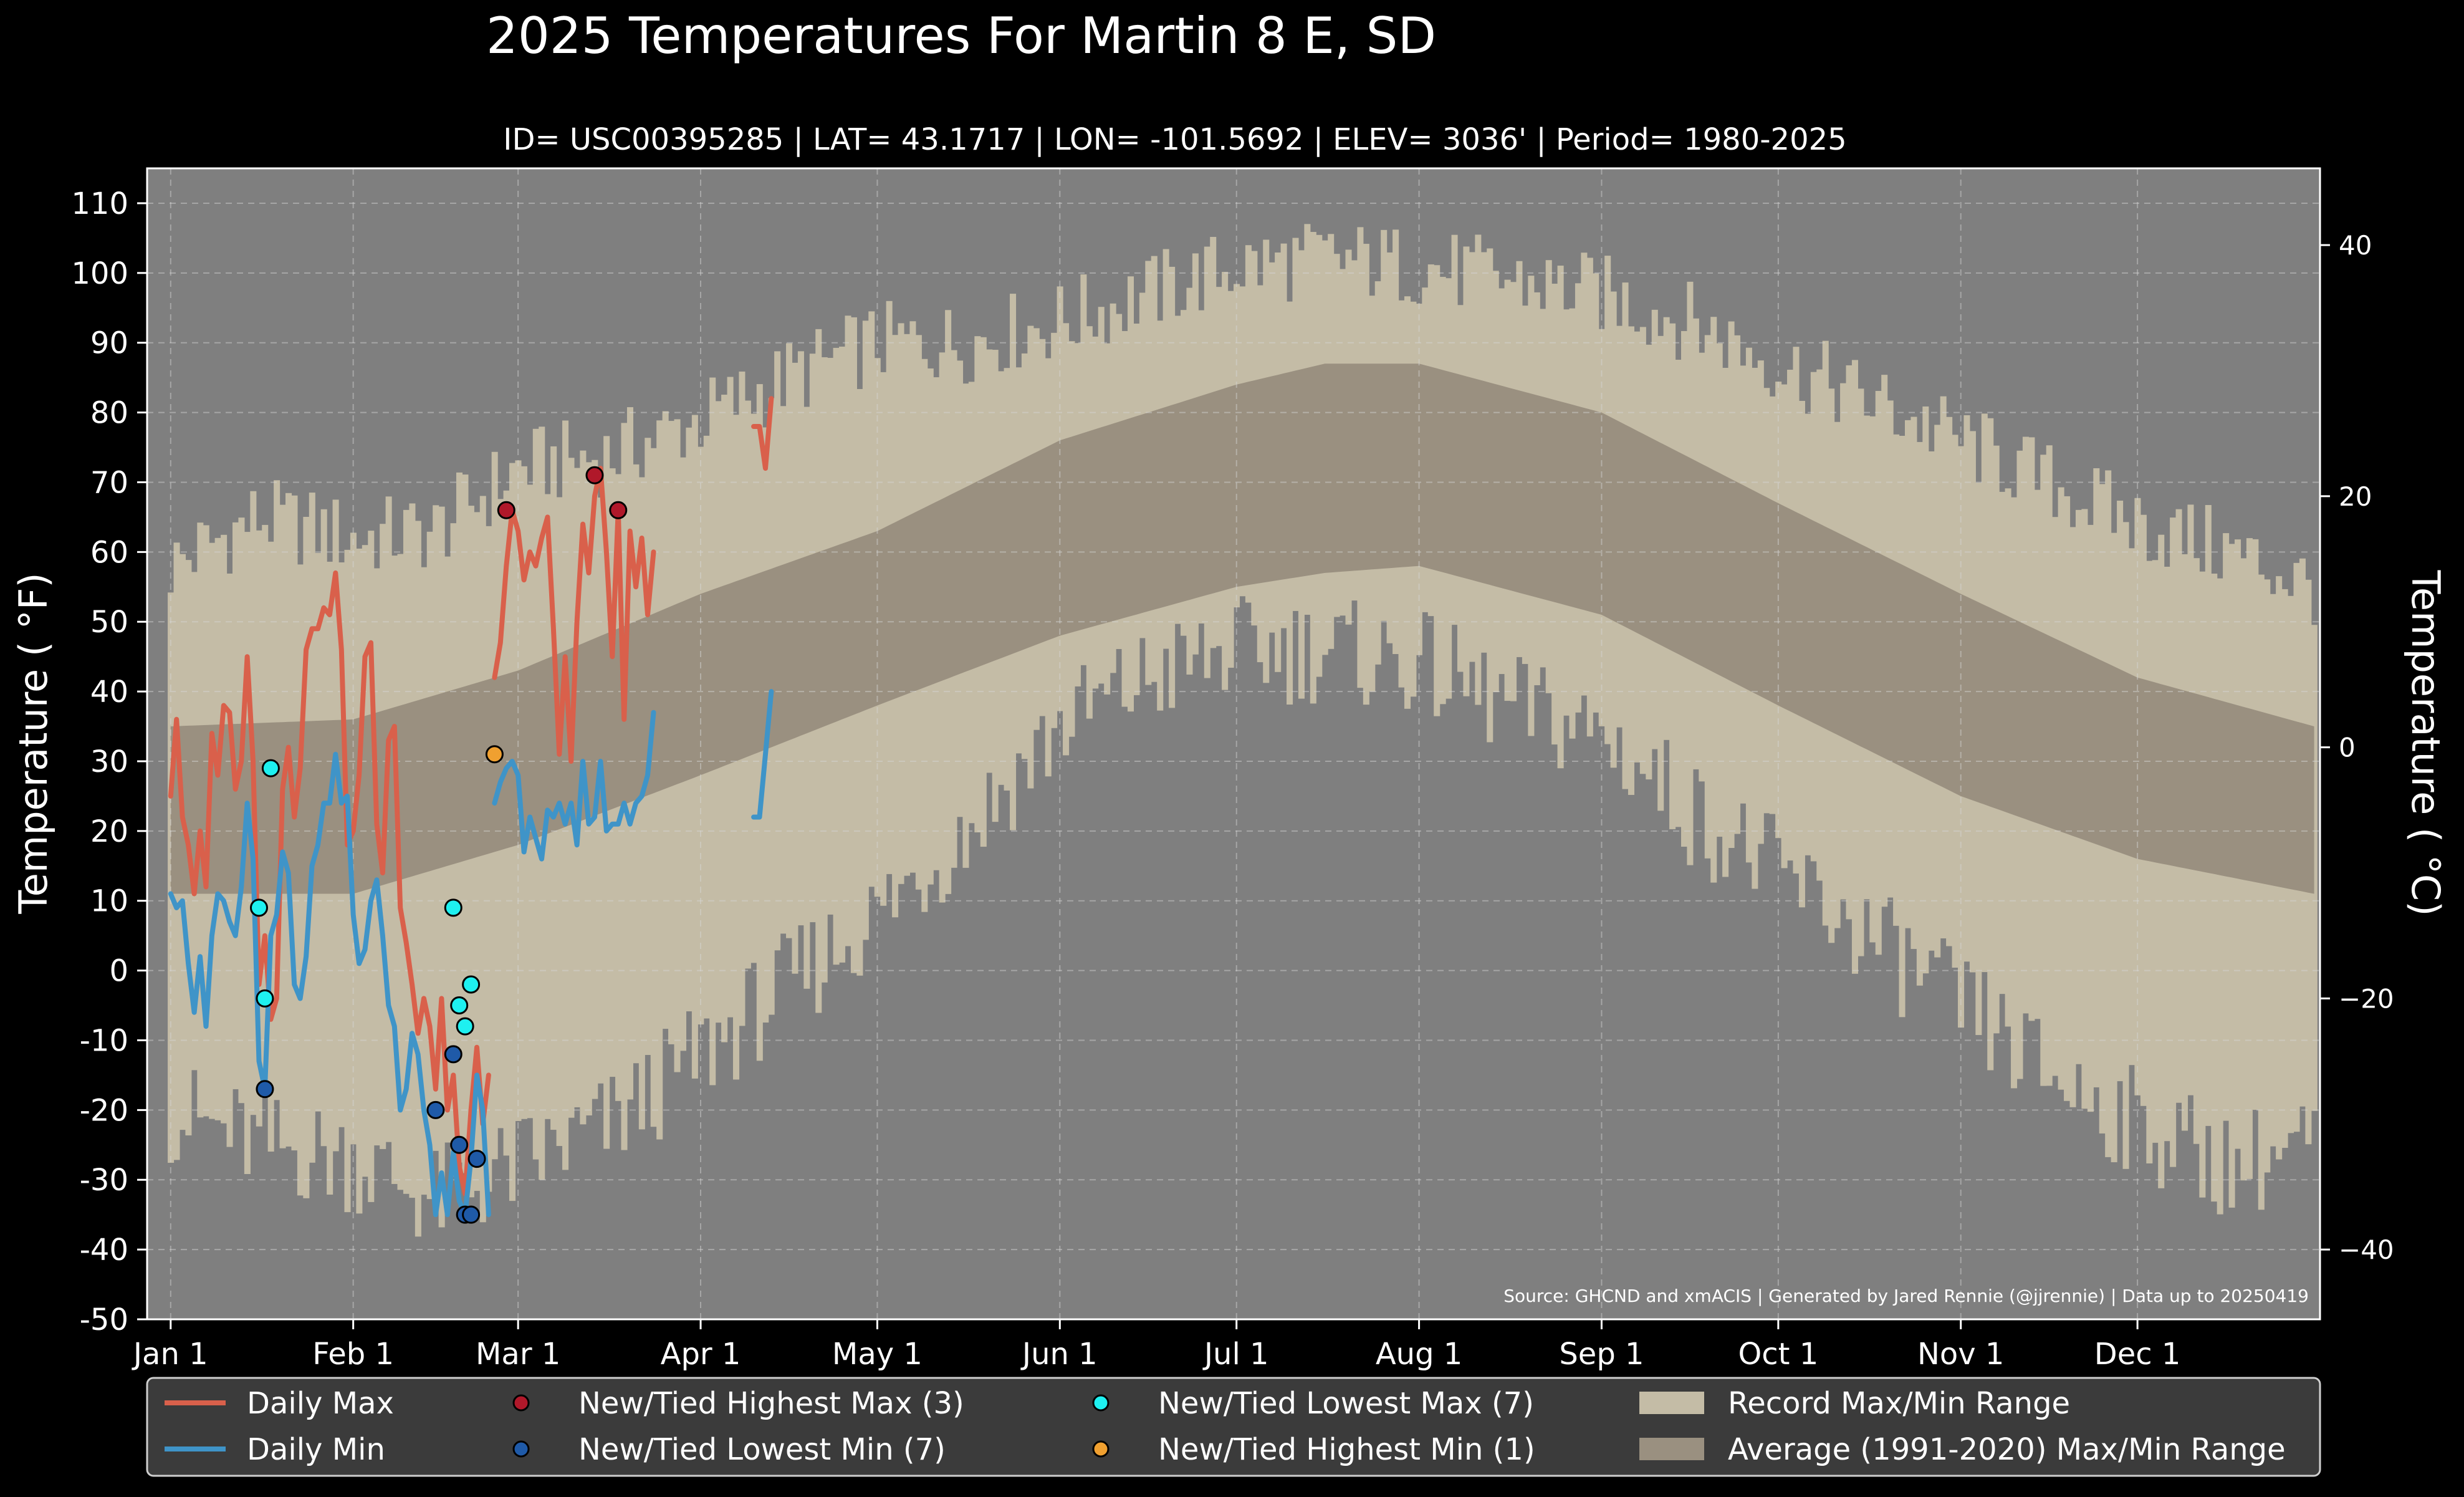 This screenshot has height=1497, width=2464. Describe the element at coordinates (109, 692) in the screenshot. I see `y-tick-label: 40` at that location.